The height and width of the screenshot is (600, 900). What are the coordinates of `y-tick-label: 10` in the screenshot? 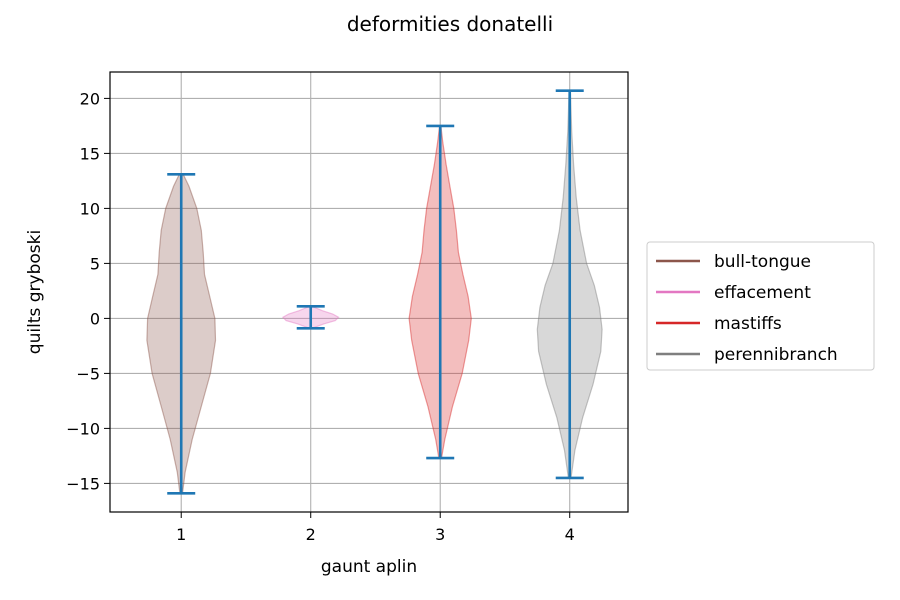 It's located at (90, 208).